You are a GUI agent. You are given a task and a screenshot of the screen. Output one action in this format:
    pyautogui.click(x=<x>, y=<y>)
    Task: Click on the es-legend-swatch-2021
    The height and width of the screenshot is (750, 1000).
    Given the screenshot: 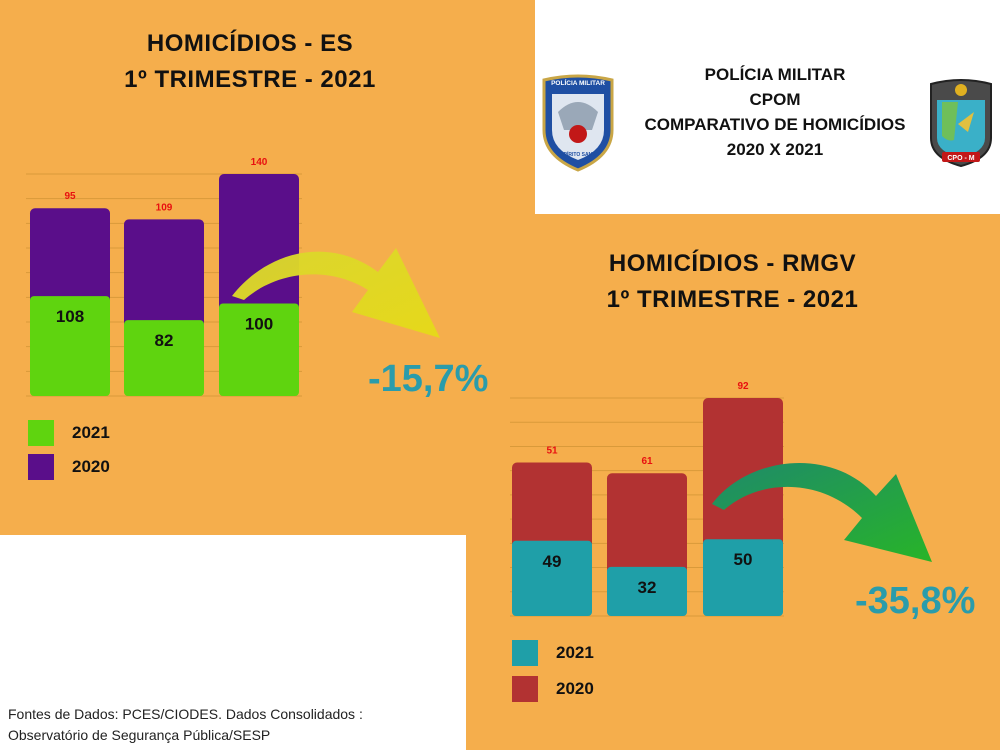 What is the action you would take?
    pyautogui.click(x=41, y=433)
    